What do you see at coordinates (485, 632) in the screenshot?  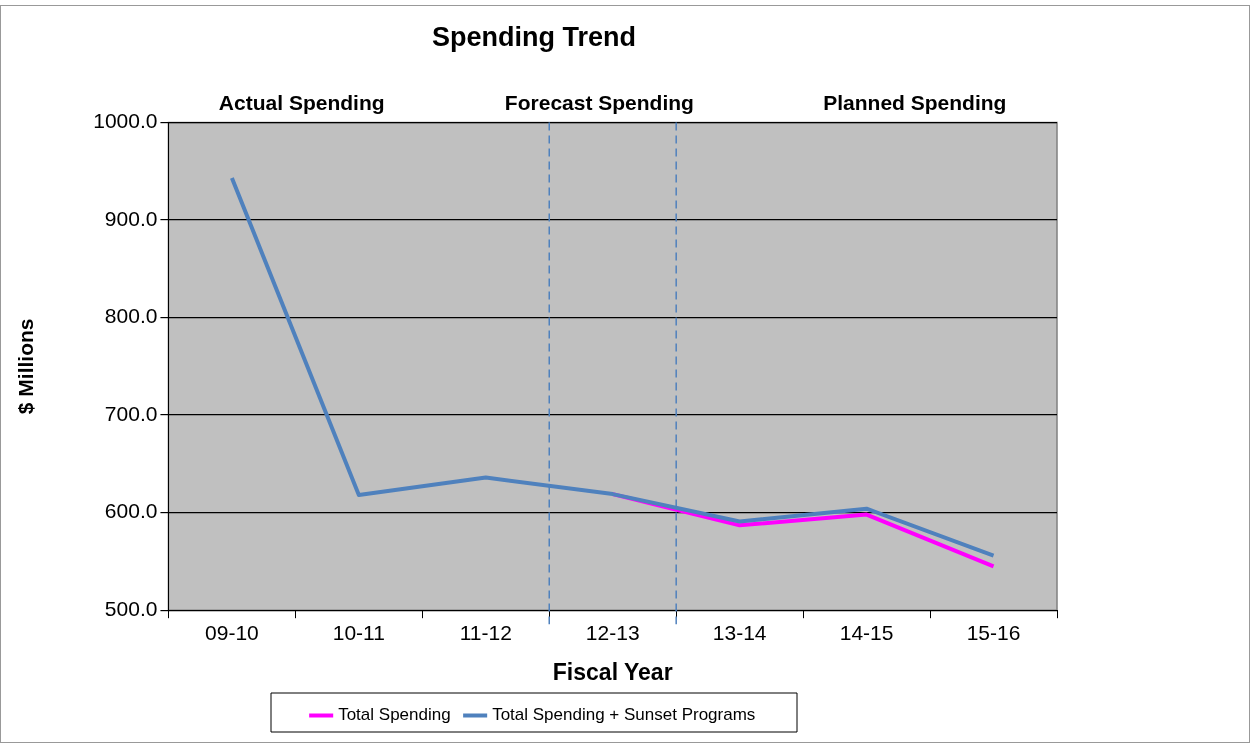 I see `x-tick-label: 11-12` at bounding box center [485, 632].